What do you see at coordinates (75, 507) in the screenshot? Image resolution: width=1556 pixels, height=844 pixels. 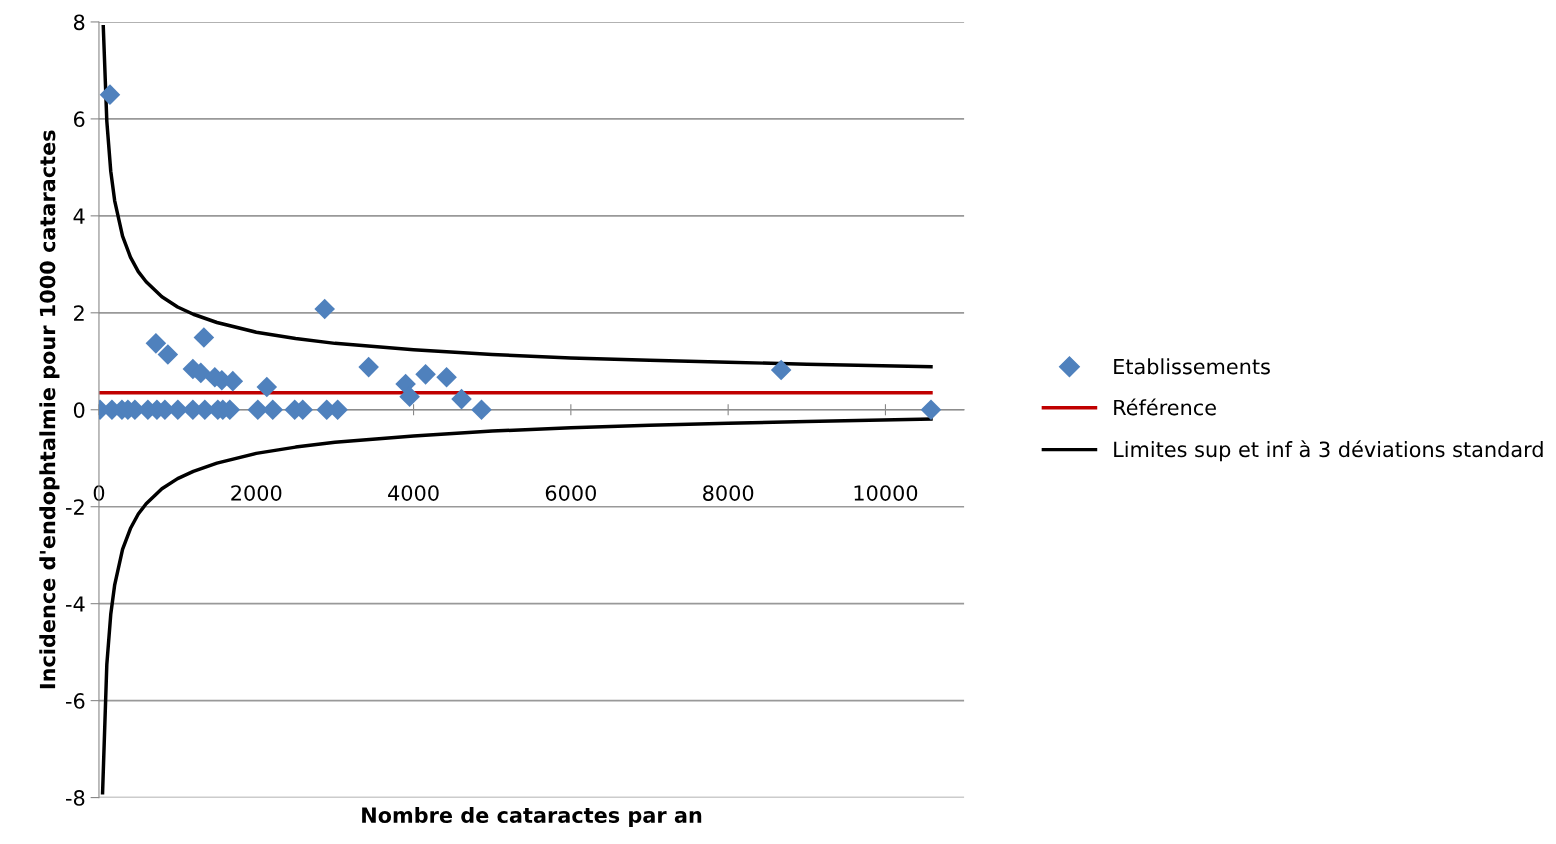 I see `y-tick-label: -2` at bounding box center [75, 507].